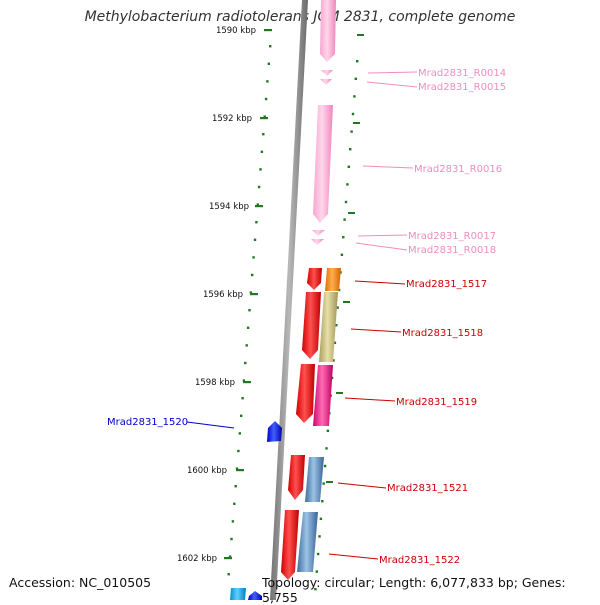 The height and width of the screenshot is (605, 600). I want to click on kbp-tick-1592: 1592 kbp, so click(240, 119).